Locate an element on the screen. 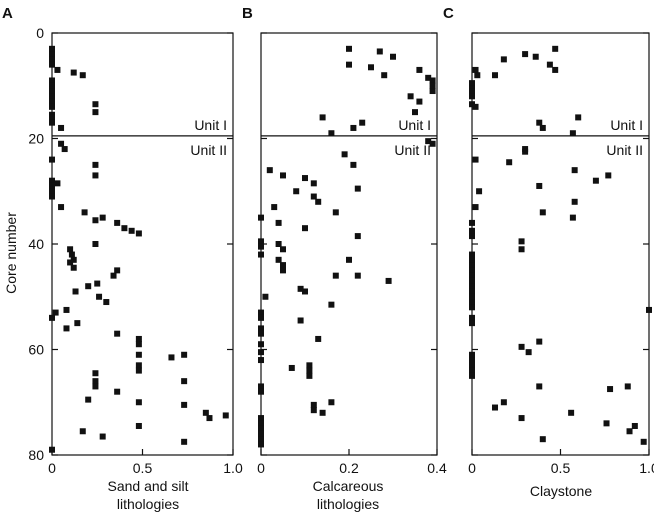  panel-b-letter: B is located at coordinates (247, 13).